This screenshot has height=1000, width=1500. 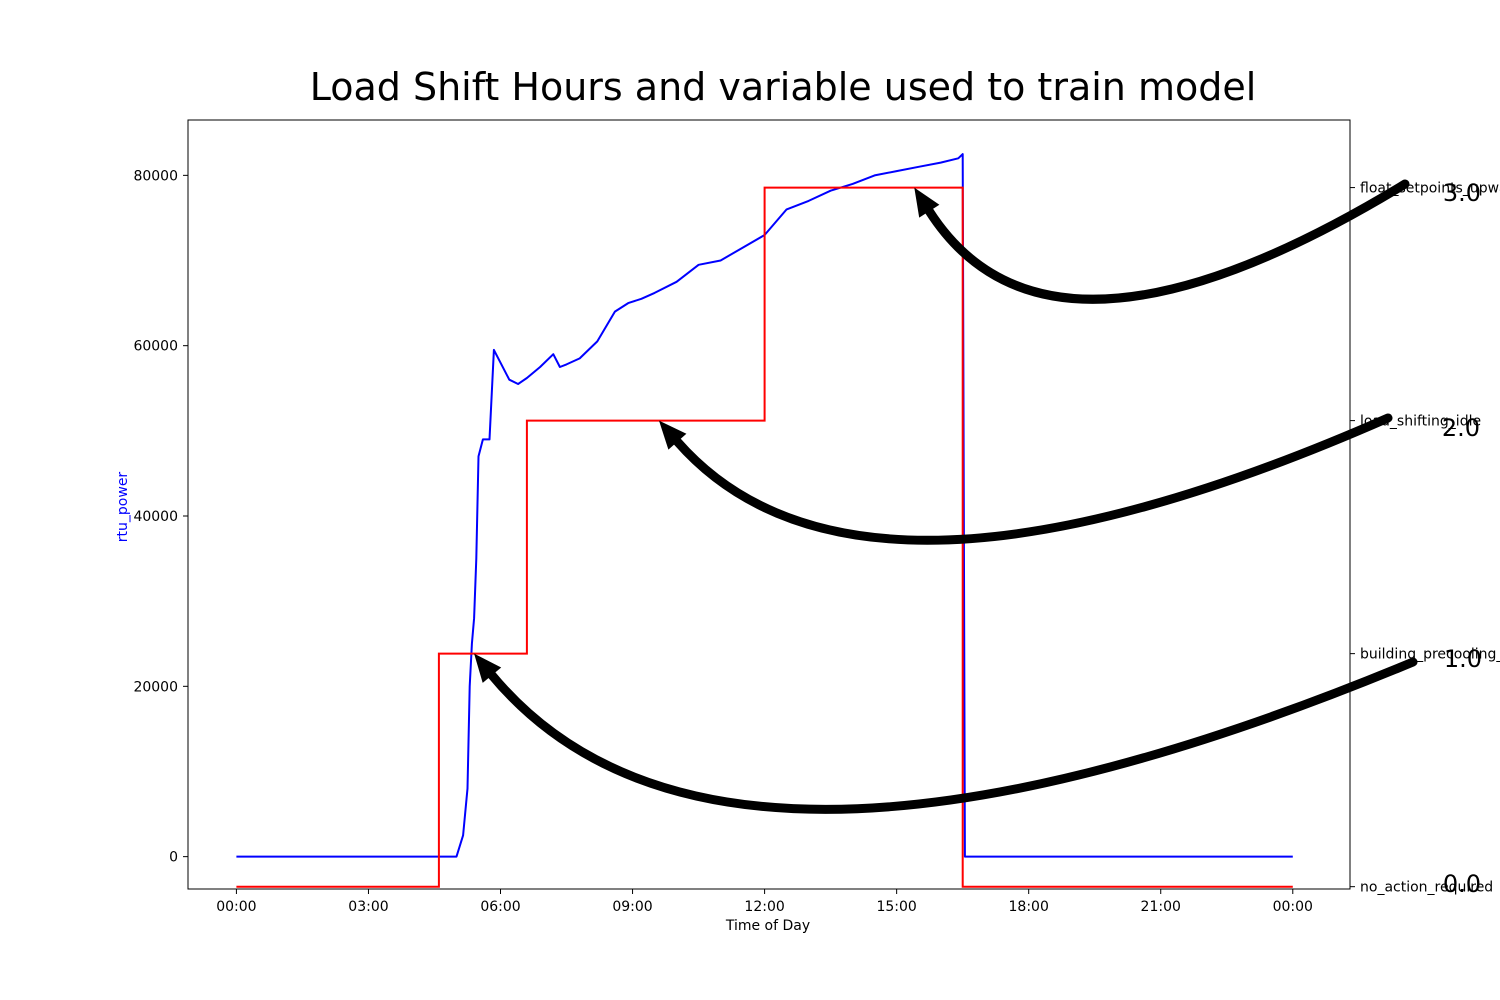 I want to click on x-tick-label: 06:00, so click(x=500, y=907).